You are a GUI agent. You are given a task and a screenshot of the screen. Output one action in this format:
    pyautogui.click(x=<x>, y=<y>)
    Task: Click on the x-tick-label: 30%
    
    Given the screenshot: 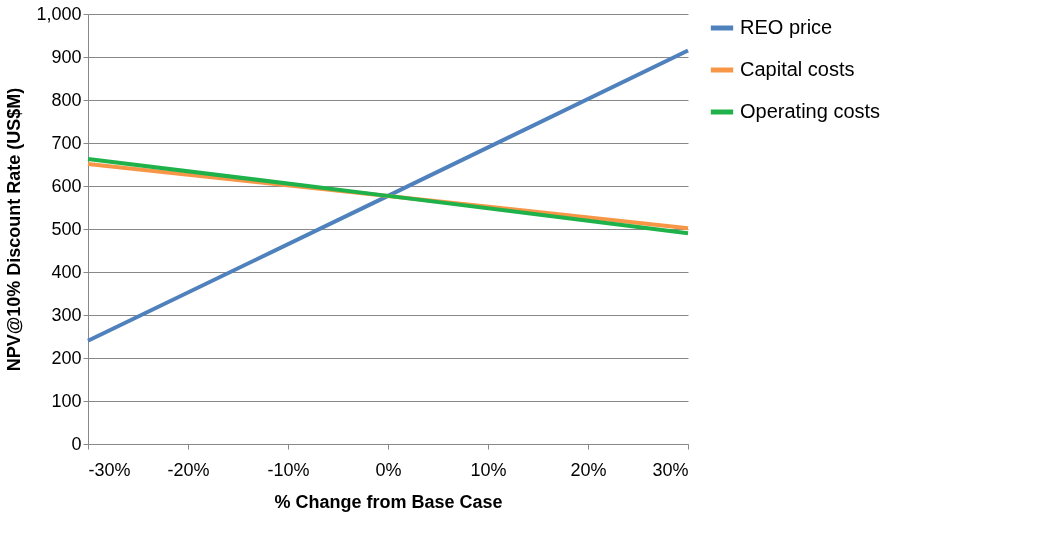 What is the action you would take?
    pyautogui.click(x=670, y=469)
    